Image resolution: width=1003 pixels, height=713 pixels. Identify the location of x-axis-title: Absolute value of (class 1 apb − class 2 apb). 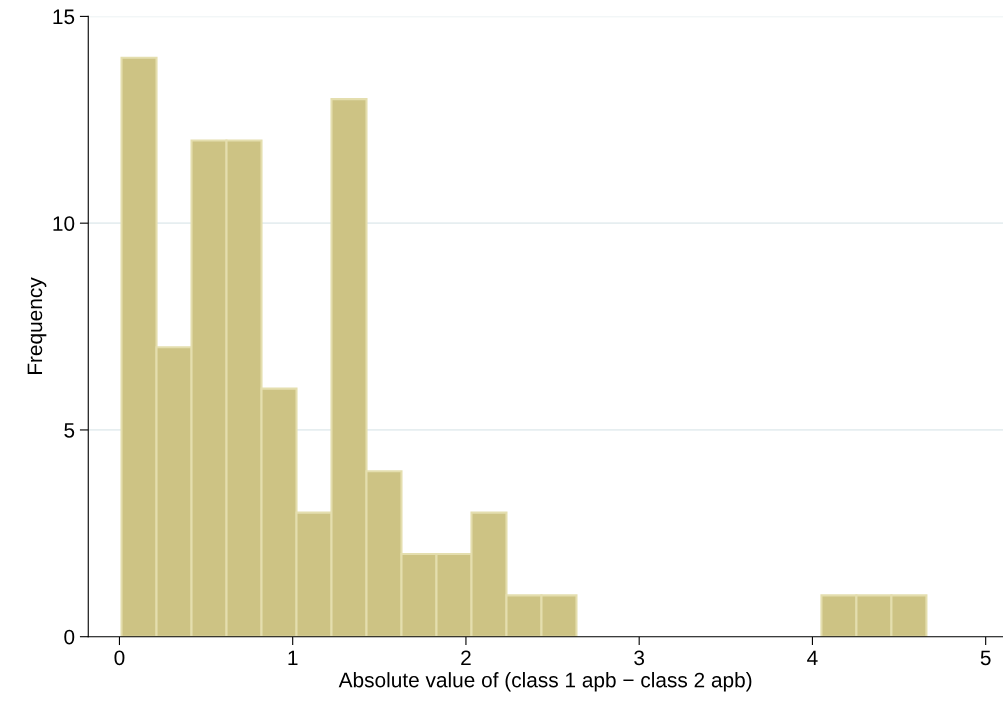
(545, 682).